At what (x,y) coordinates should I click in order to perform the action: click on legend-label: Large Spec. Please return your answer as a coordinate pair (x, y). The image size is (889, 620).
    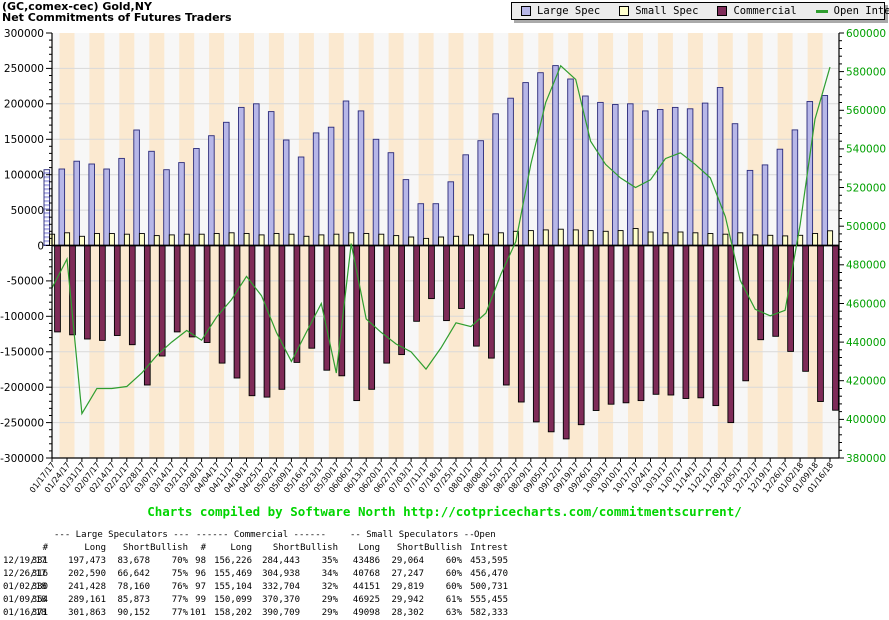
    Looking at the image, I should click on (569, 11).